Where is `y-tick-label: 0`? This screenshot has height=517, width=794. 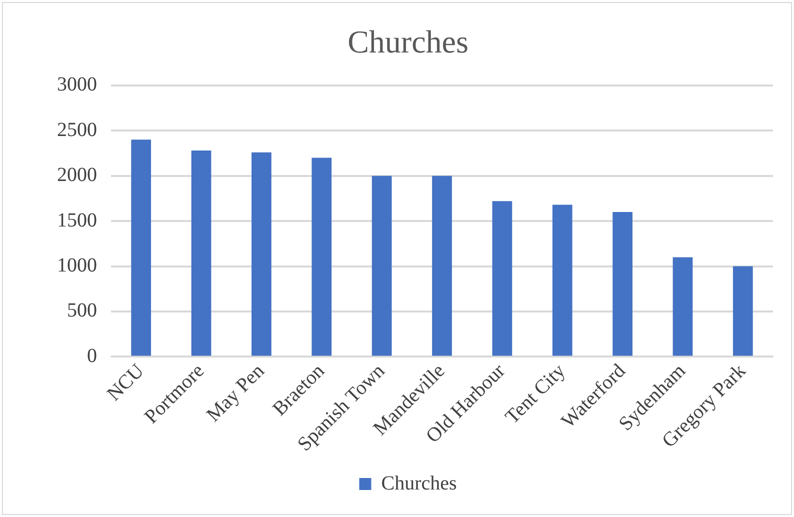
y-tick-label: 0 is located at coordinates (92, 355).